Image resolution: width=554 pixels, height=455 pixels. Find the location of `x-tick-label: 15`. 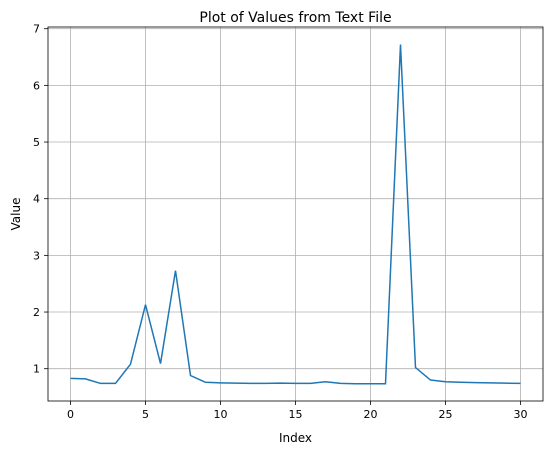

x-tick-label: 15 is located at coordinates (296, 414).